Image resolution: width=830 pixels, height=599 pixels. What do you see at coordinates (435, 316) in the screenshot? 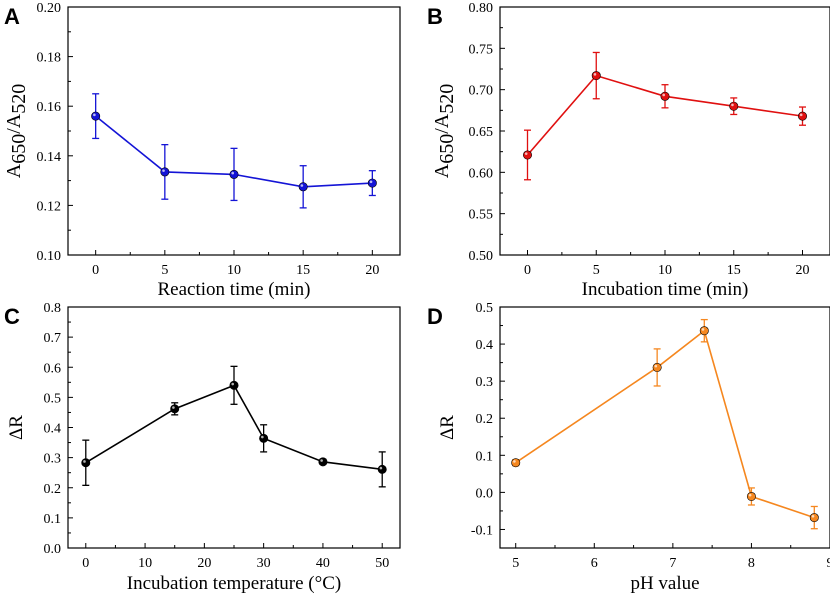
I see `panel-label: D` at bounding box center [435, 316].